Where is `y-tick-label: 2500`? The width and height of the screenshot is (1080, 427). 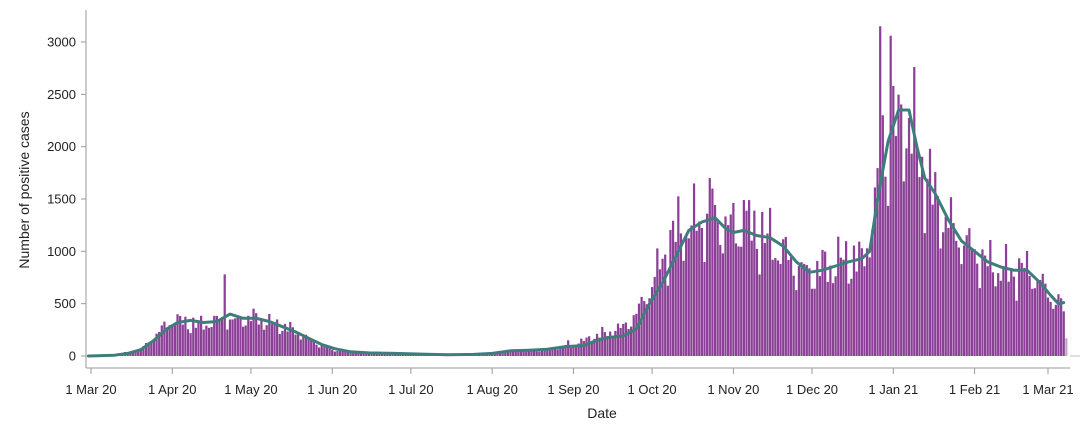
y-tick-label: 2500 is located at coordinates (61, 94).